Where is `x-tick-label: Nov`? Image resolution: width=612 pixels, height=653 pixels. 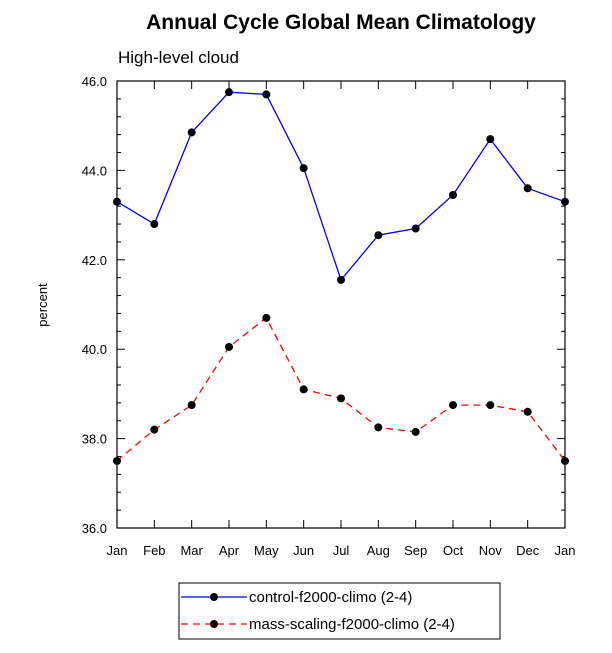
x-tick-label: Nov is located at coordinates (491, 550).